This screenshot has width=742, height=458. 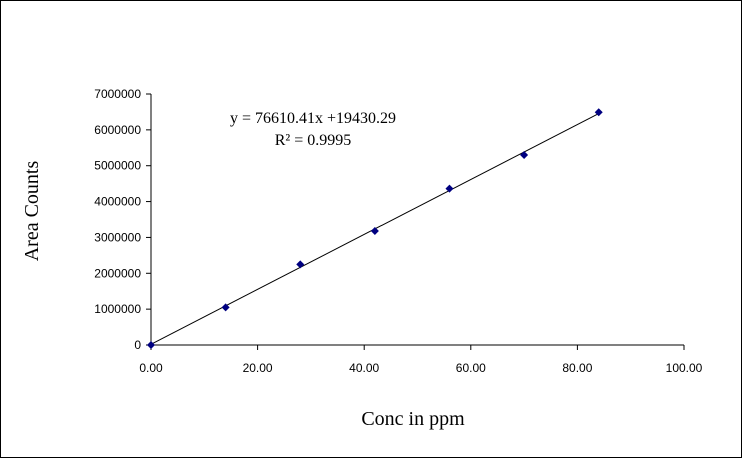 What do you see at coordinates (151, 368) in the screenshot?
I see `x-tick-label: 0.00` at bounding box center [151, 368].